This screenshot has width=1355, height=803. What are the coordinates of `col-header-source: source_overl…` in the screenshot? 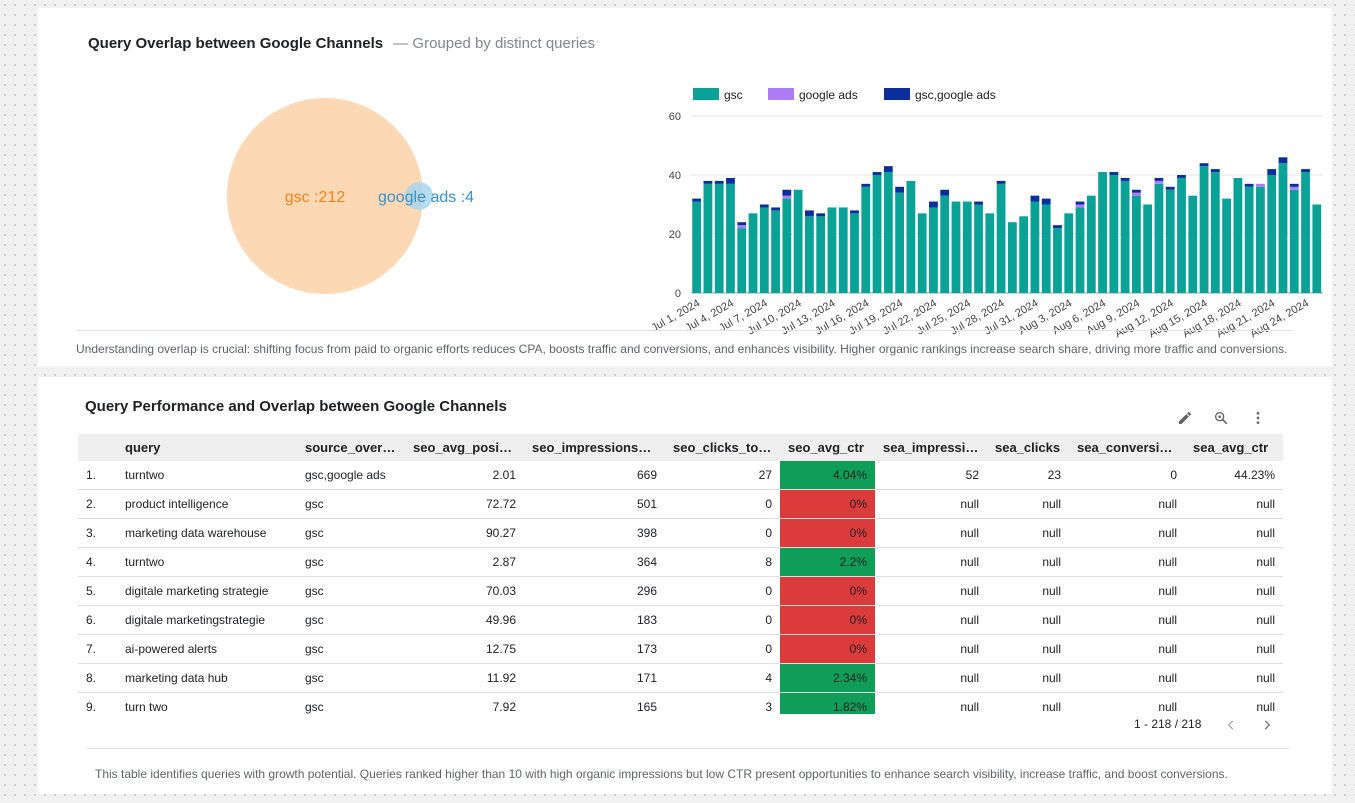 It's located at (351, 447).